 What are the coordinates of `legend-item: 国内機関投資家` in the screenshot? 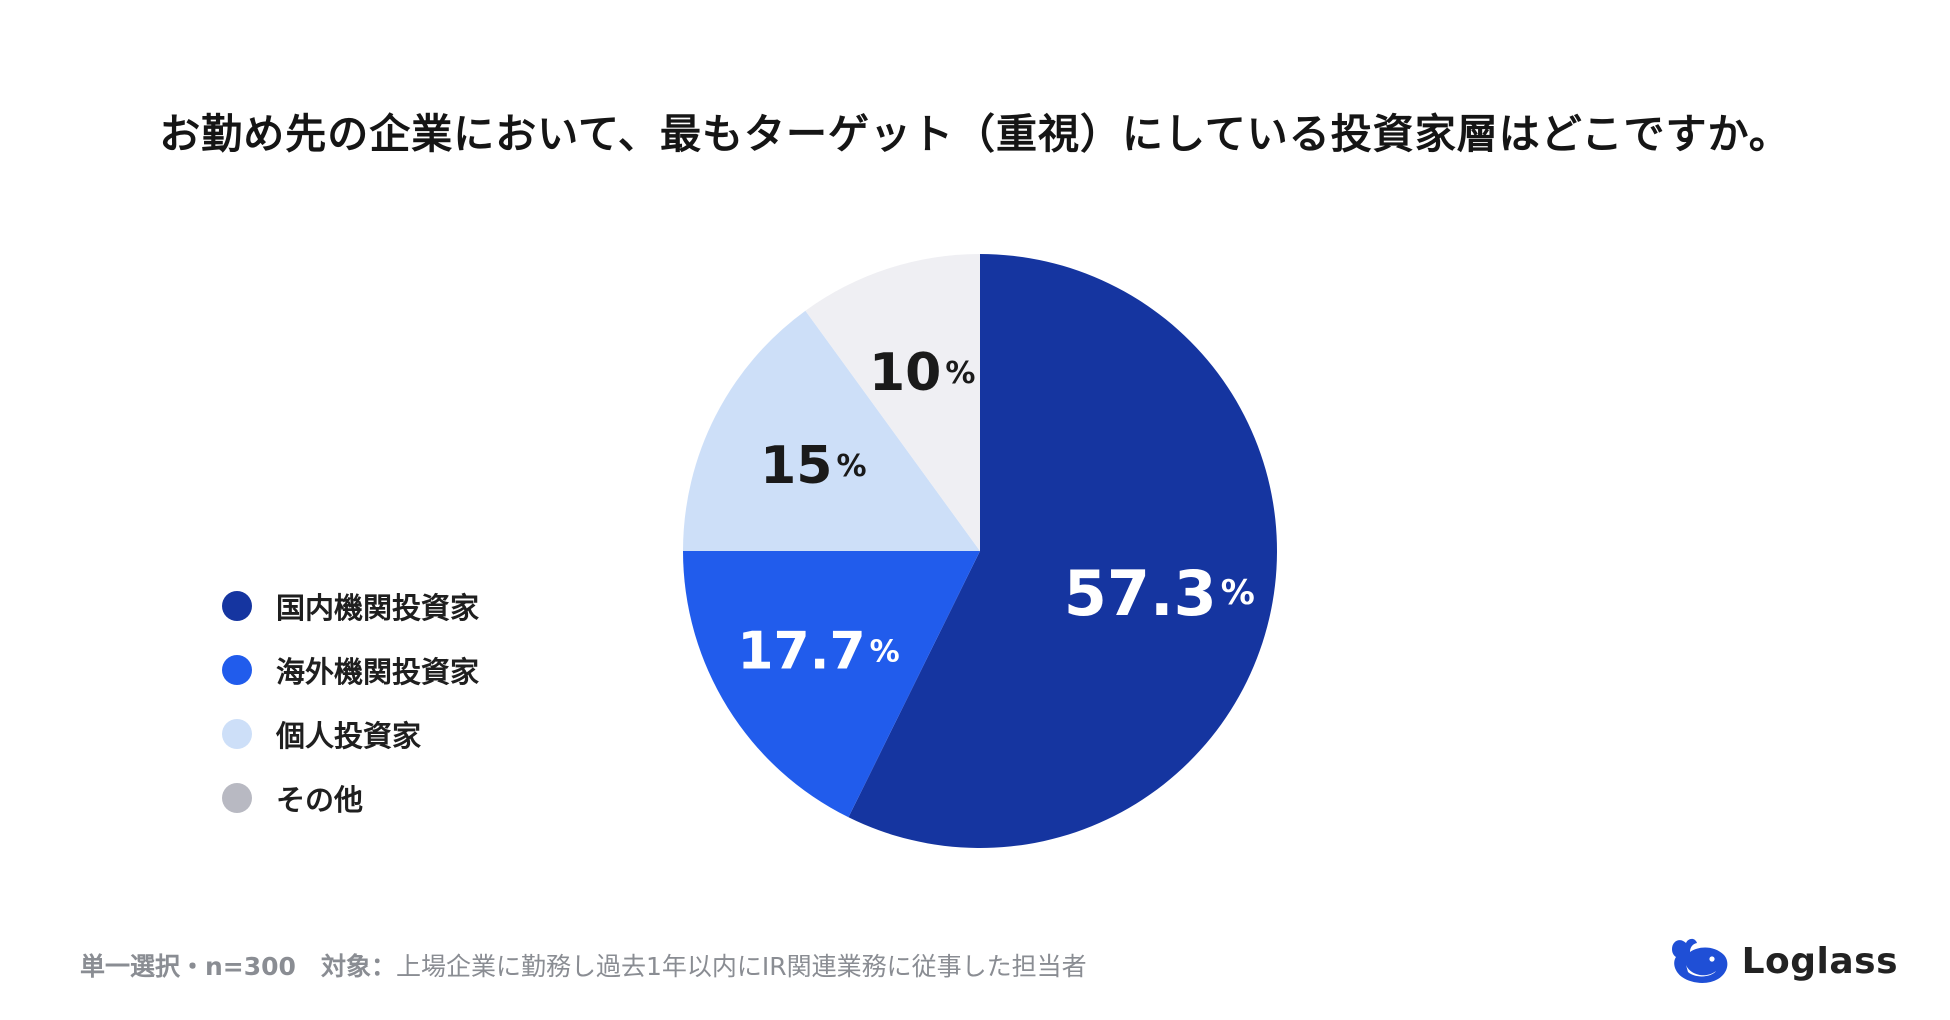 It's located at (350, 606).